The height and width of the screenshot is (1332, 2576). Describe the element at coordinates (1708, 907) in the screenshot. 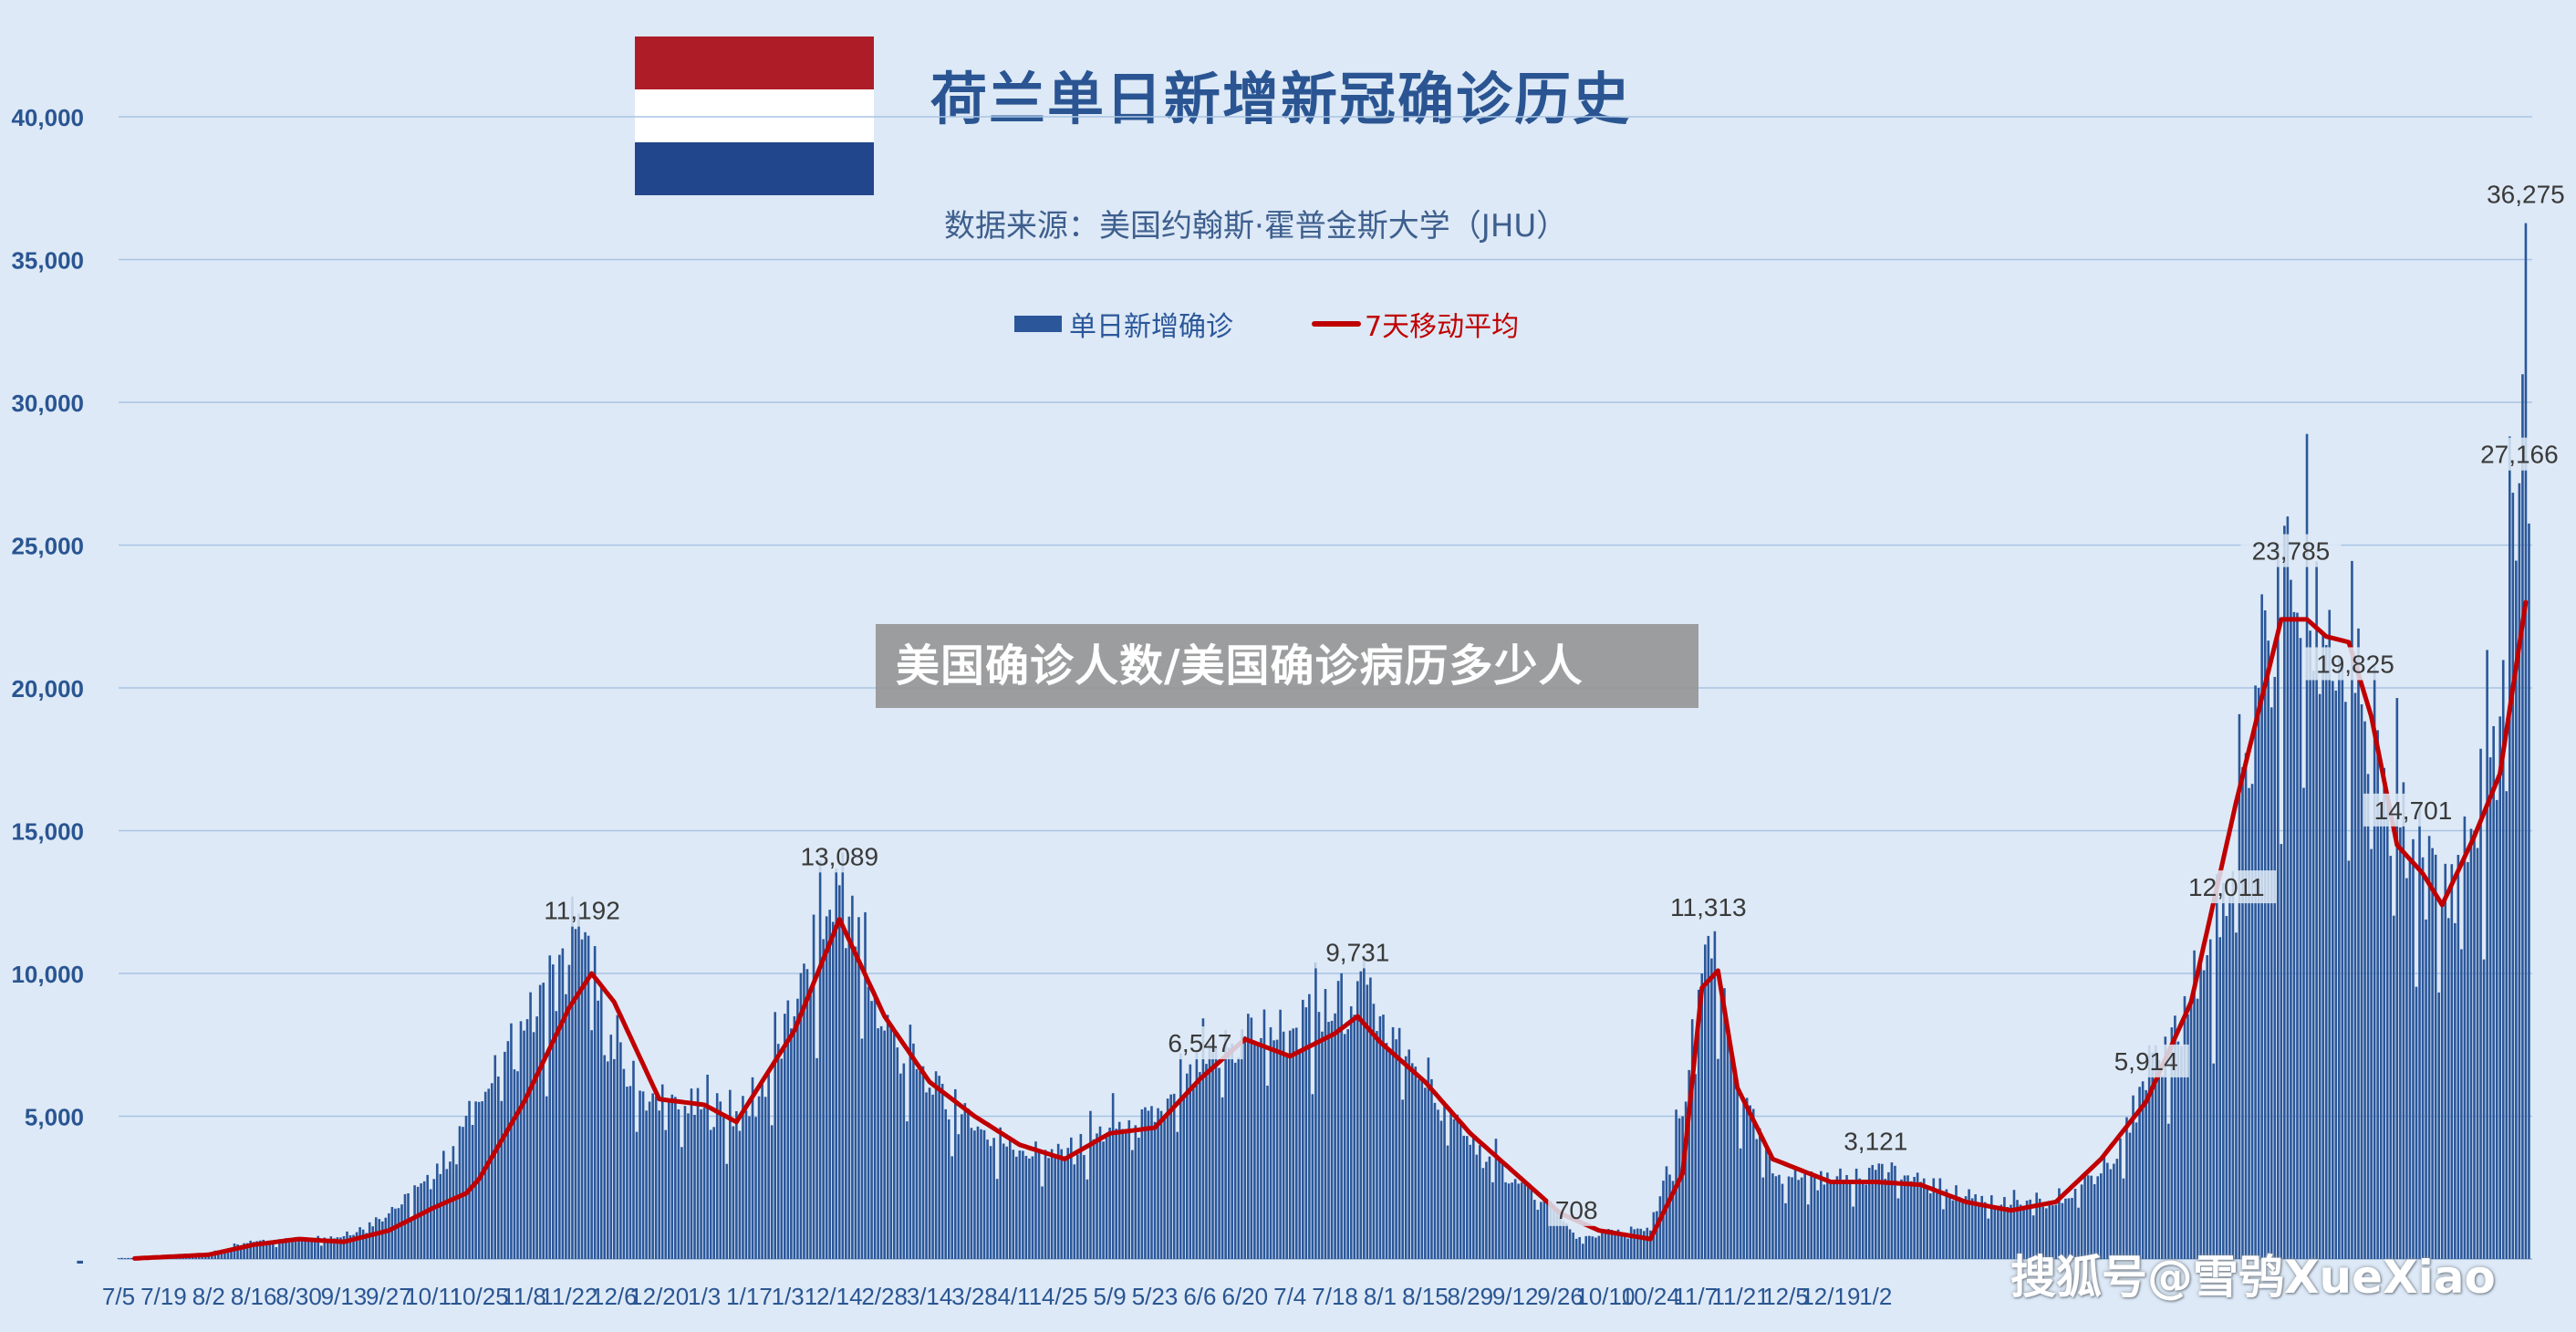

I see `data-label: 11,313` at that location.